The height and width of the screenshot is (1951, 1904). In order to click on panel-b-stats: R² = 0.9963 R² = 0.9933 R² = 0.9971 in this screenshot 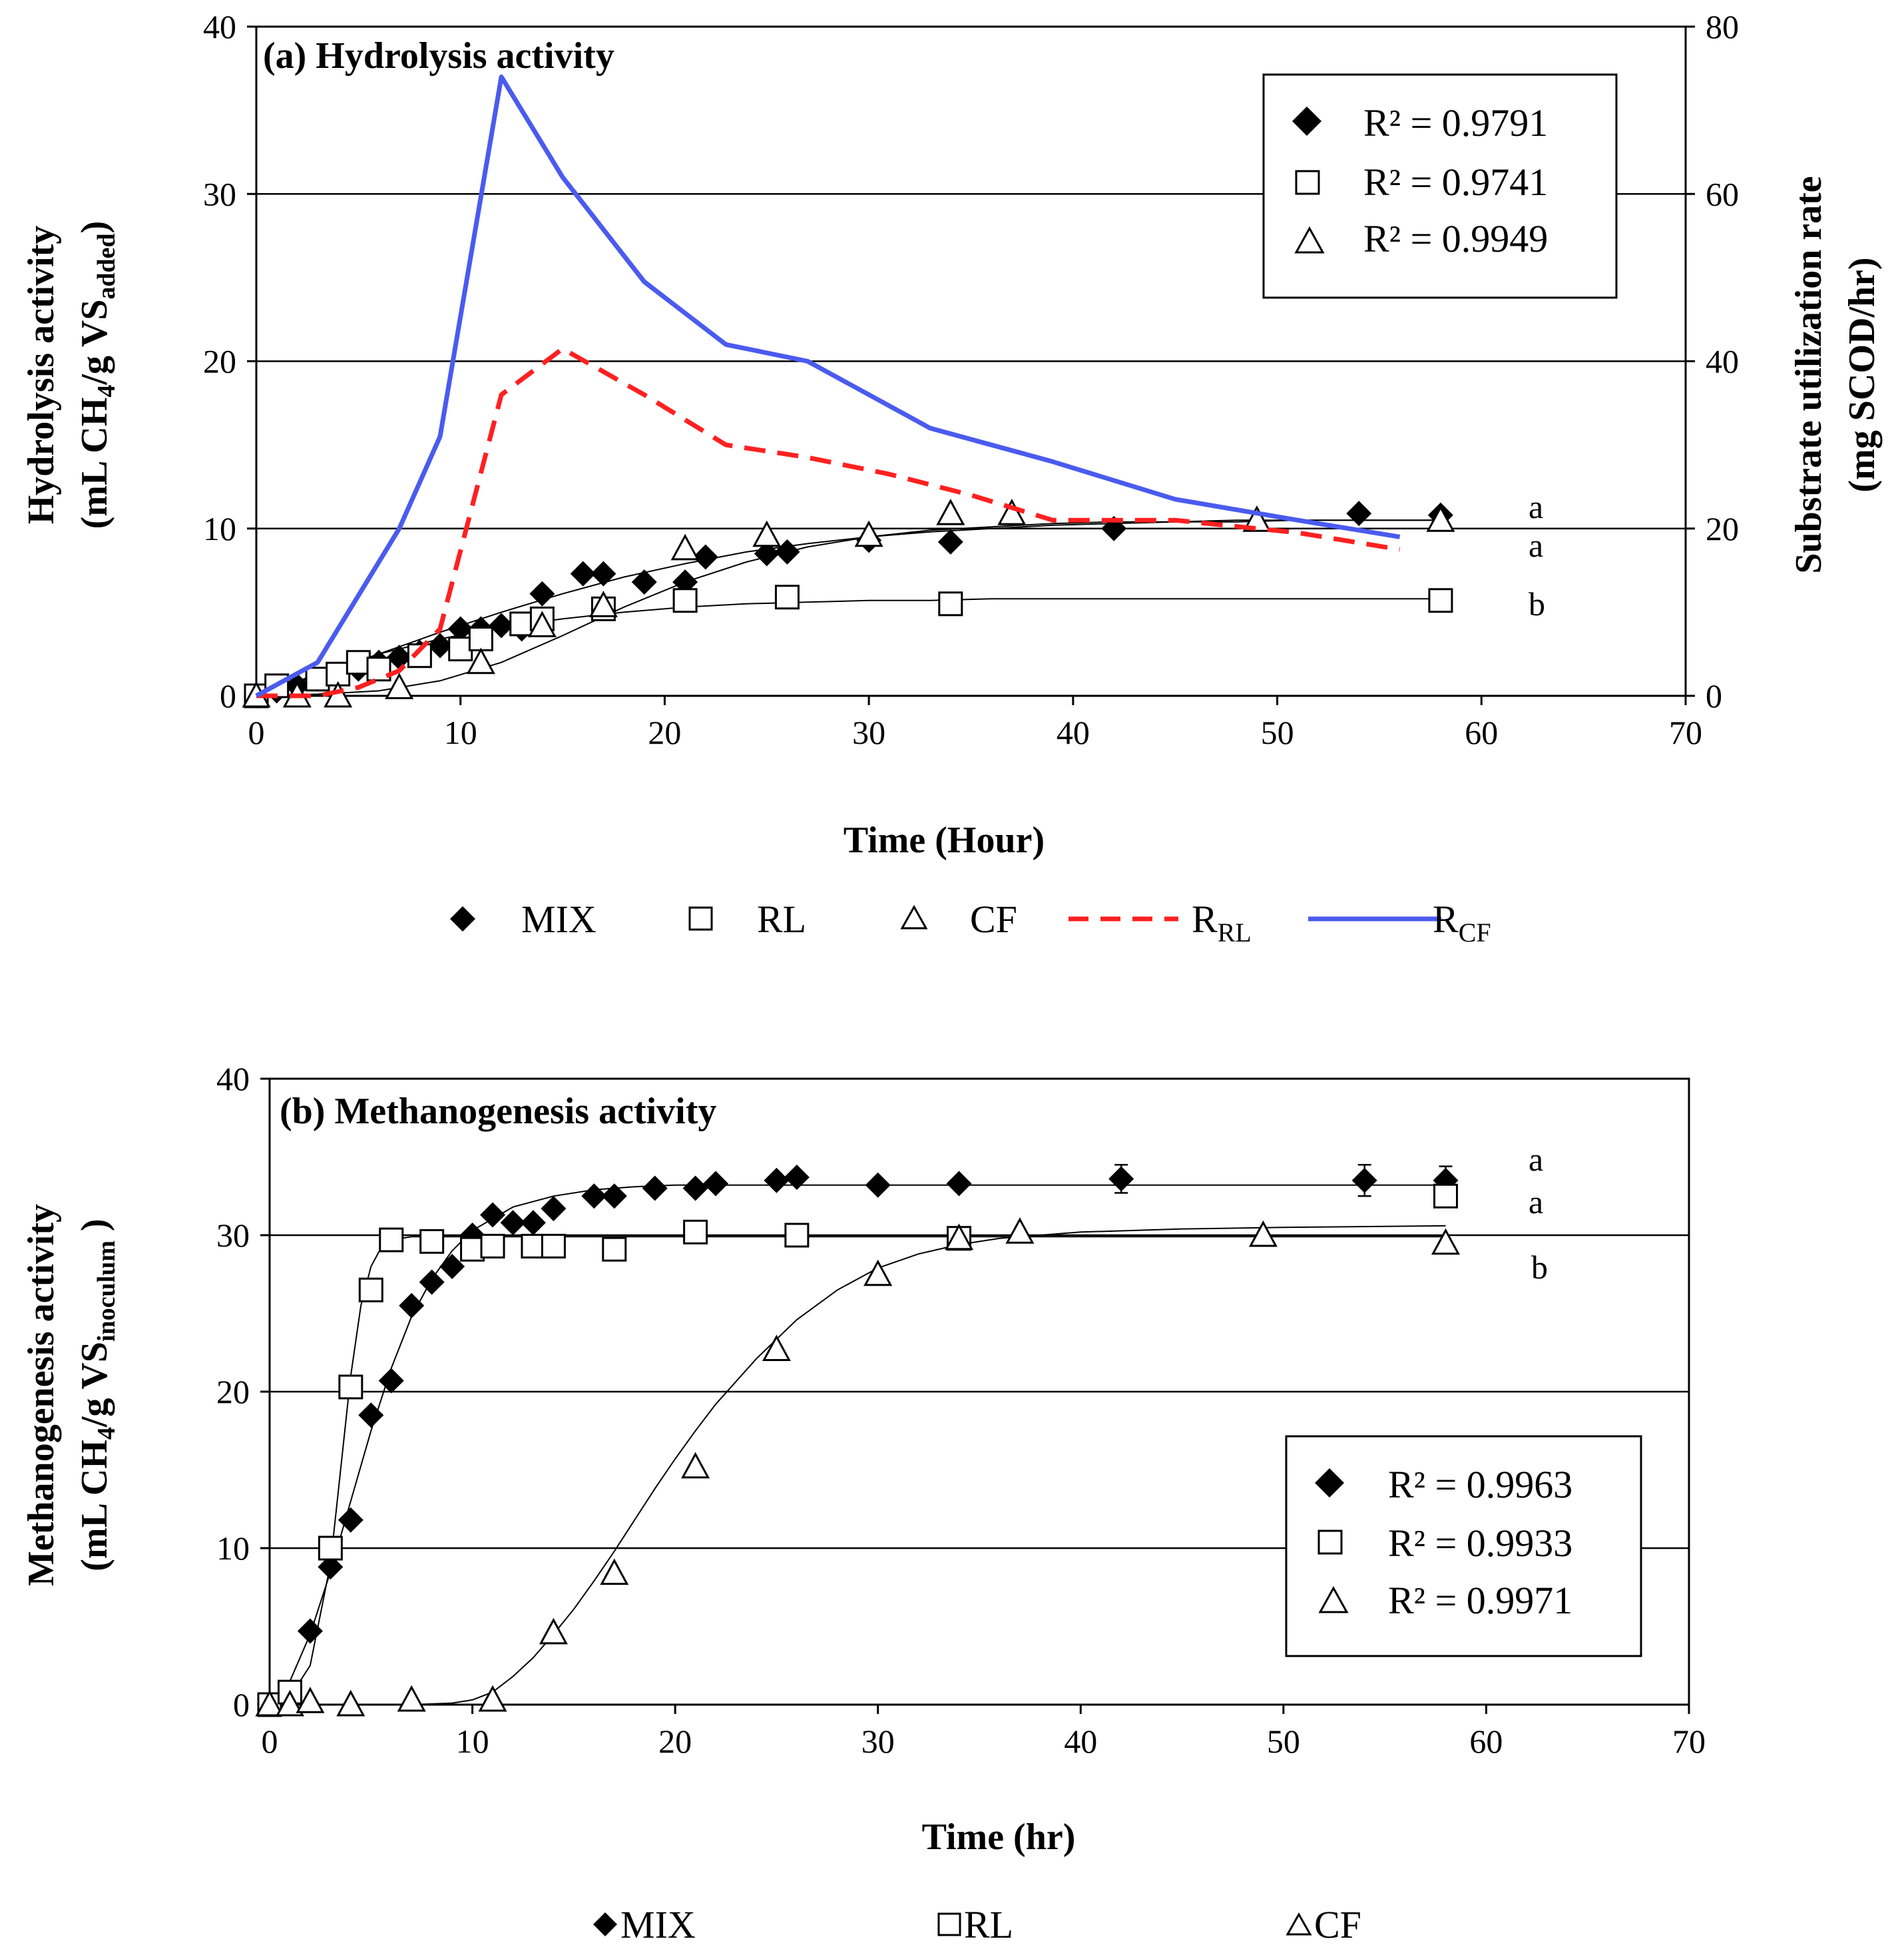, I will do `click(1443, 1542)`.